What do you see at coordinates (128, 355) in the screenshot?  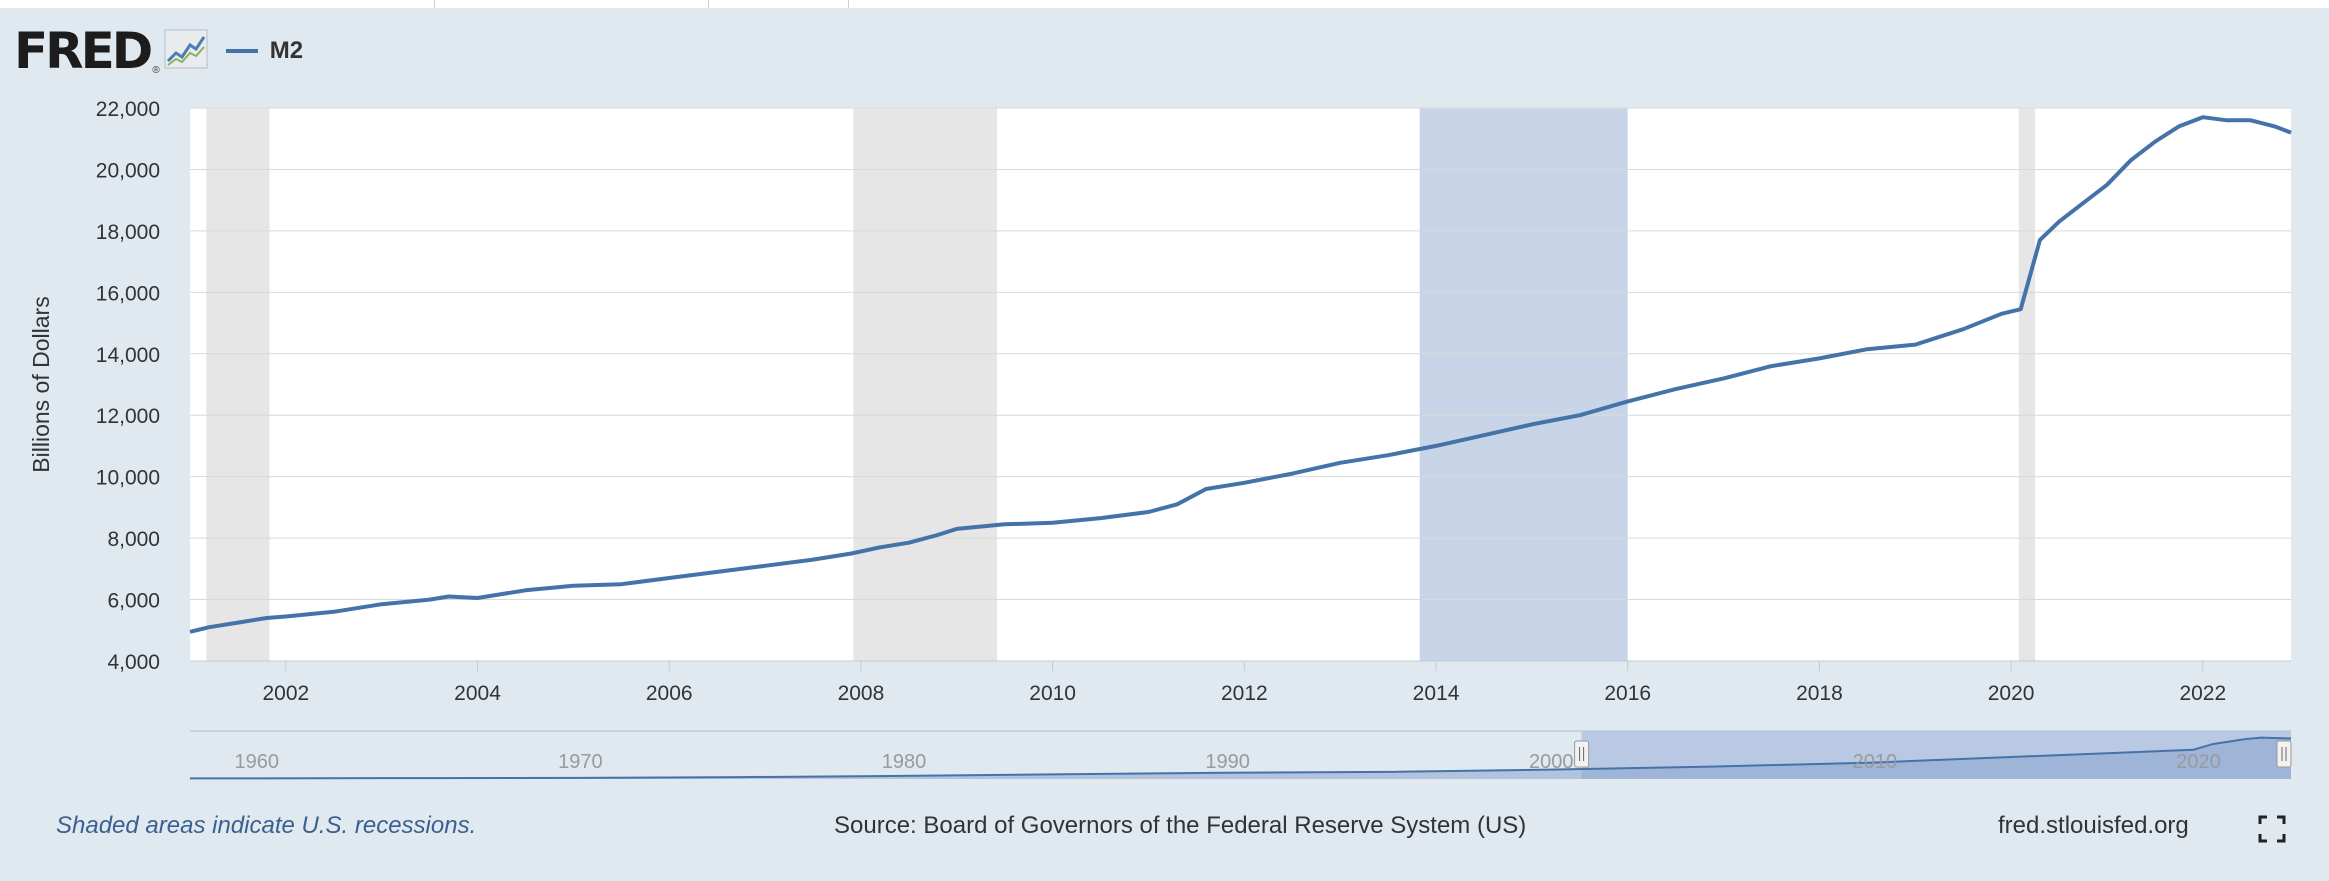 I see `y-tick-label: 14,000` at bounding box center [128, 355].